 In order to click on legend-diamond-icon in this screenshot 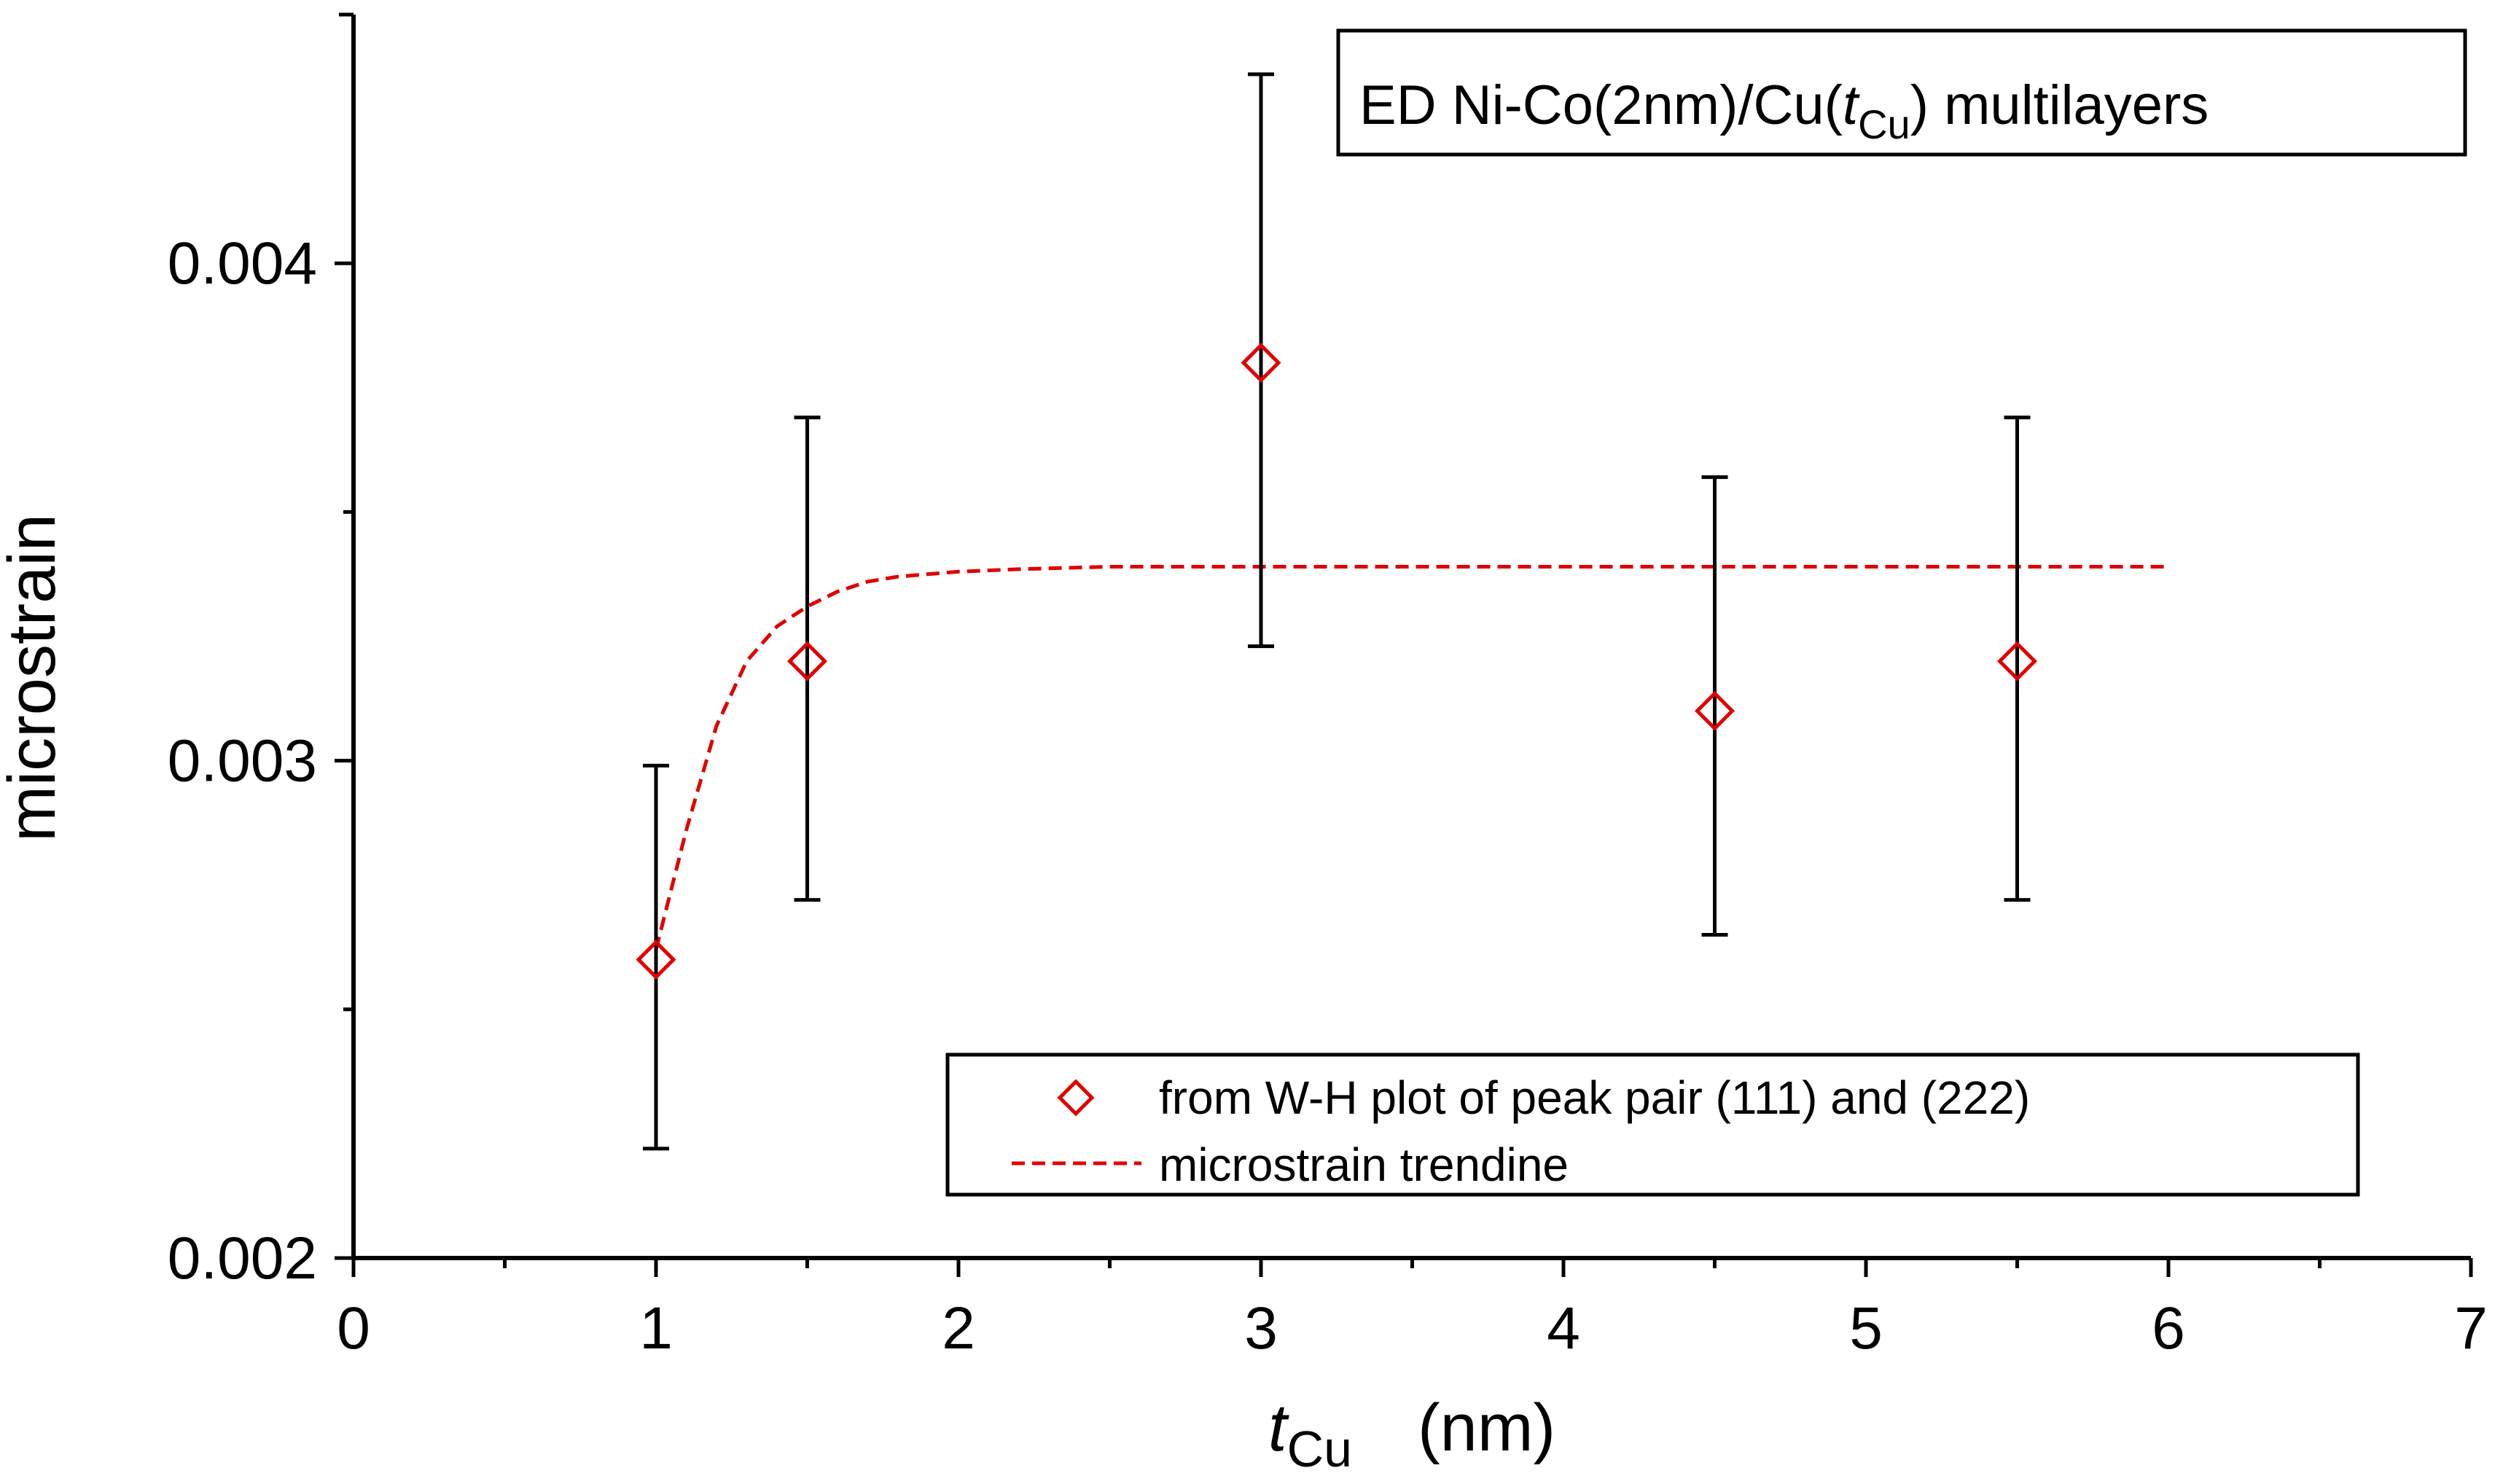, I will do `click(1076, 1098)`.